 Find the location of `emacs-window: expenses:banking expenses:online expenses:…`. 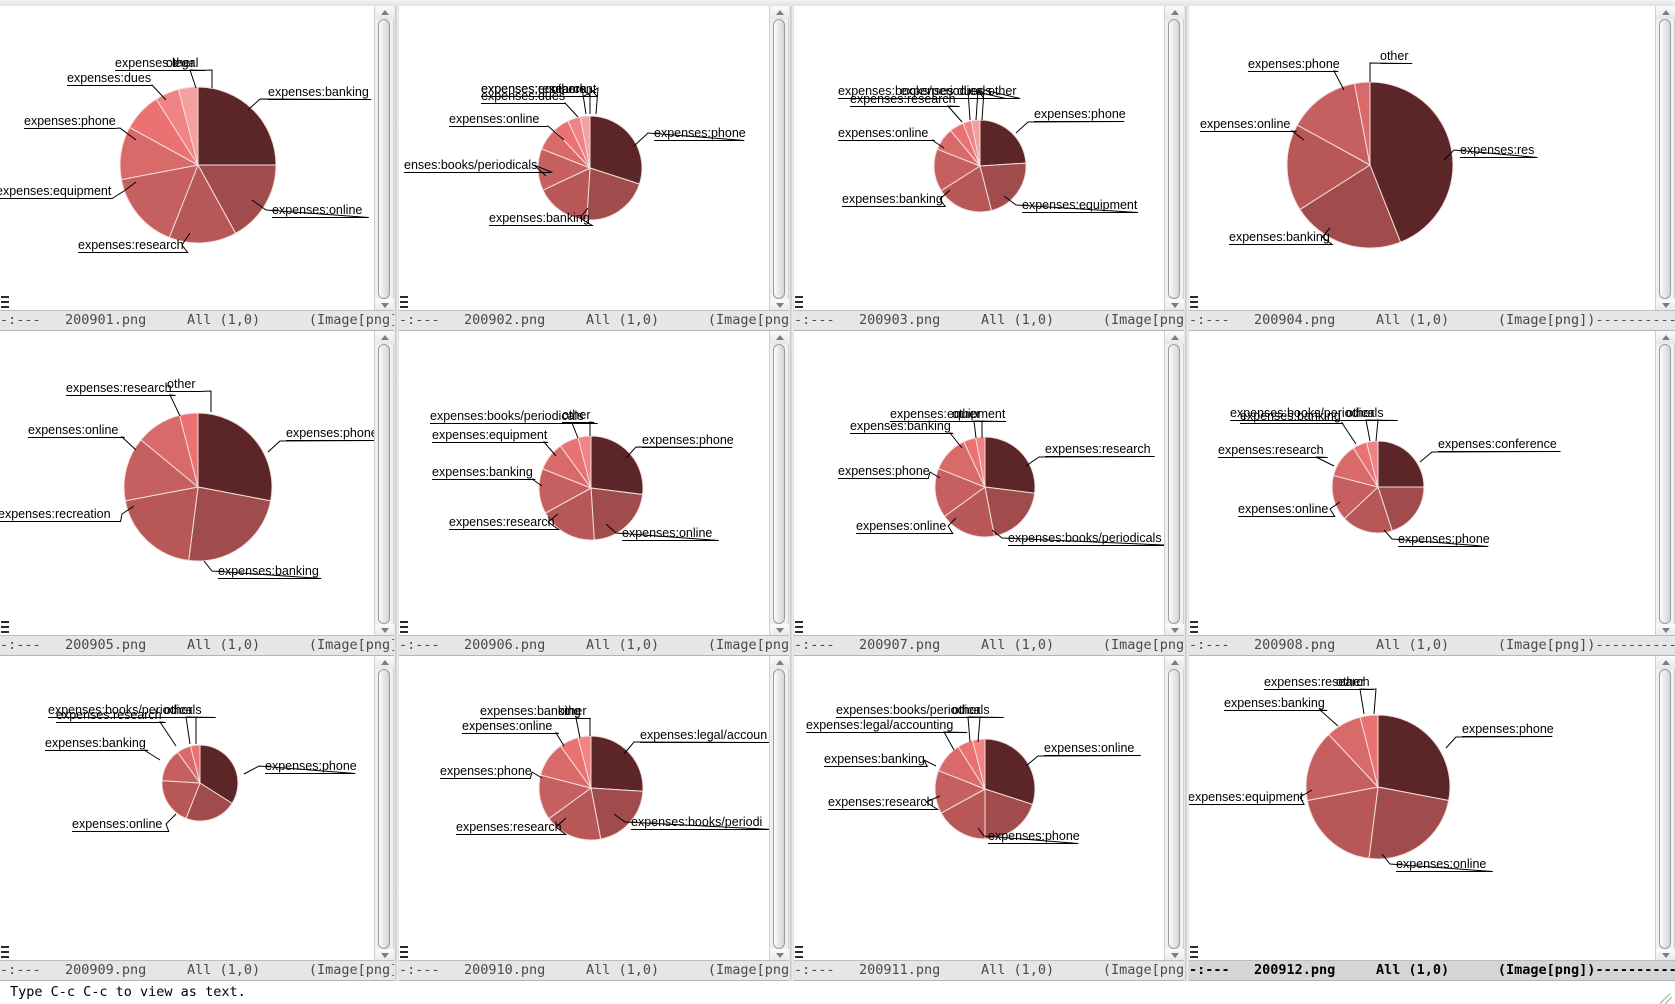

emacs-window: expenses:banking expenses:online expenses:… is located at coordinates (197, 168).